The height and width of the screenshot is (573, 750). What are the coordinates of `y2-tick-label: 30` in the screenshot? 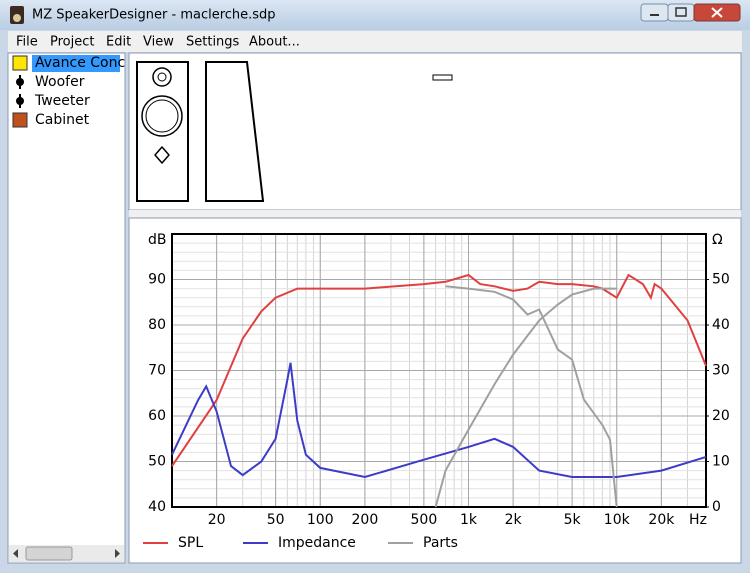 It's located at (721, 371).